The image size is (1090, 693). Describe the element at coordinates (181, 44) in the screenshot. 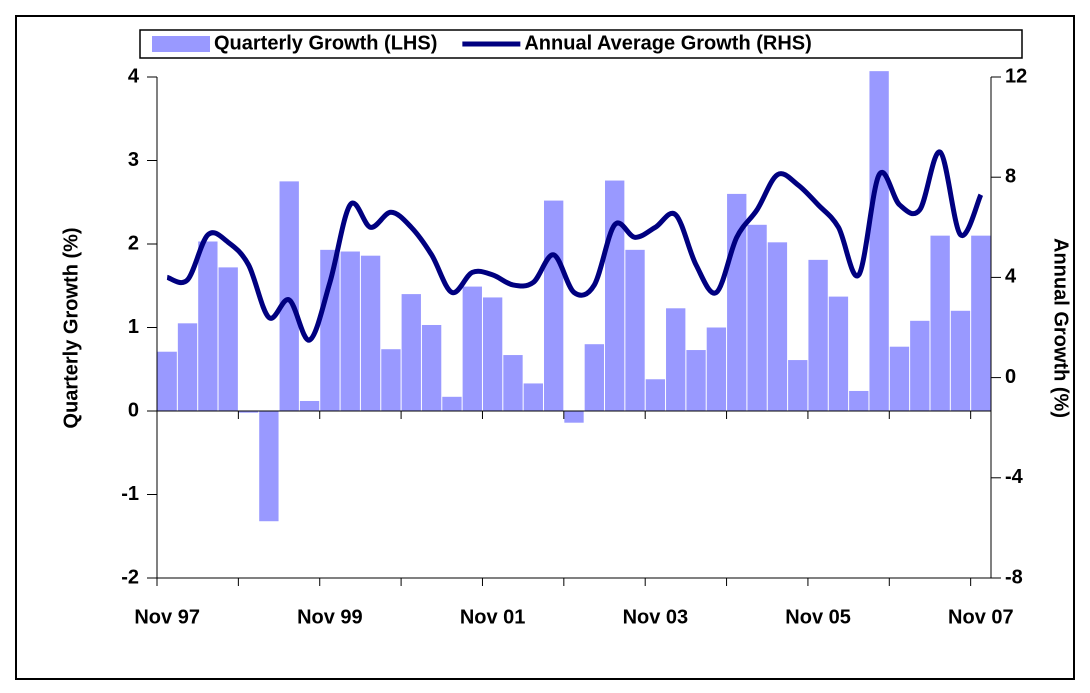

I see `legend-swatch` at that location.